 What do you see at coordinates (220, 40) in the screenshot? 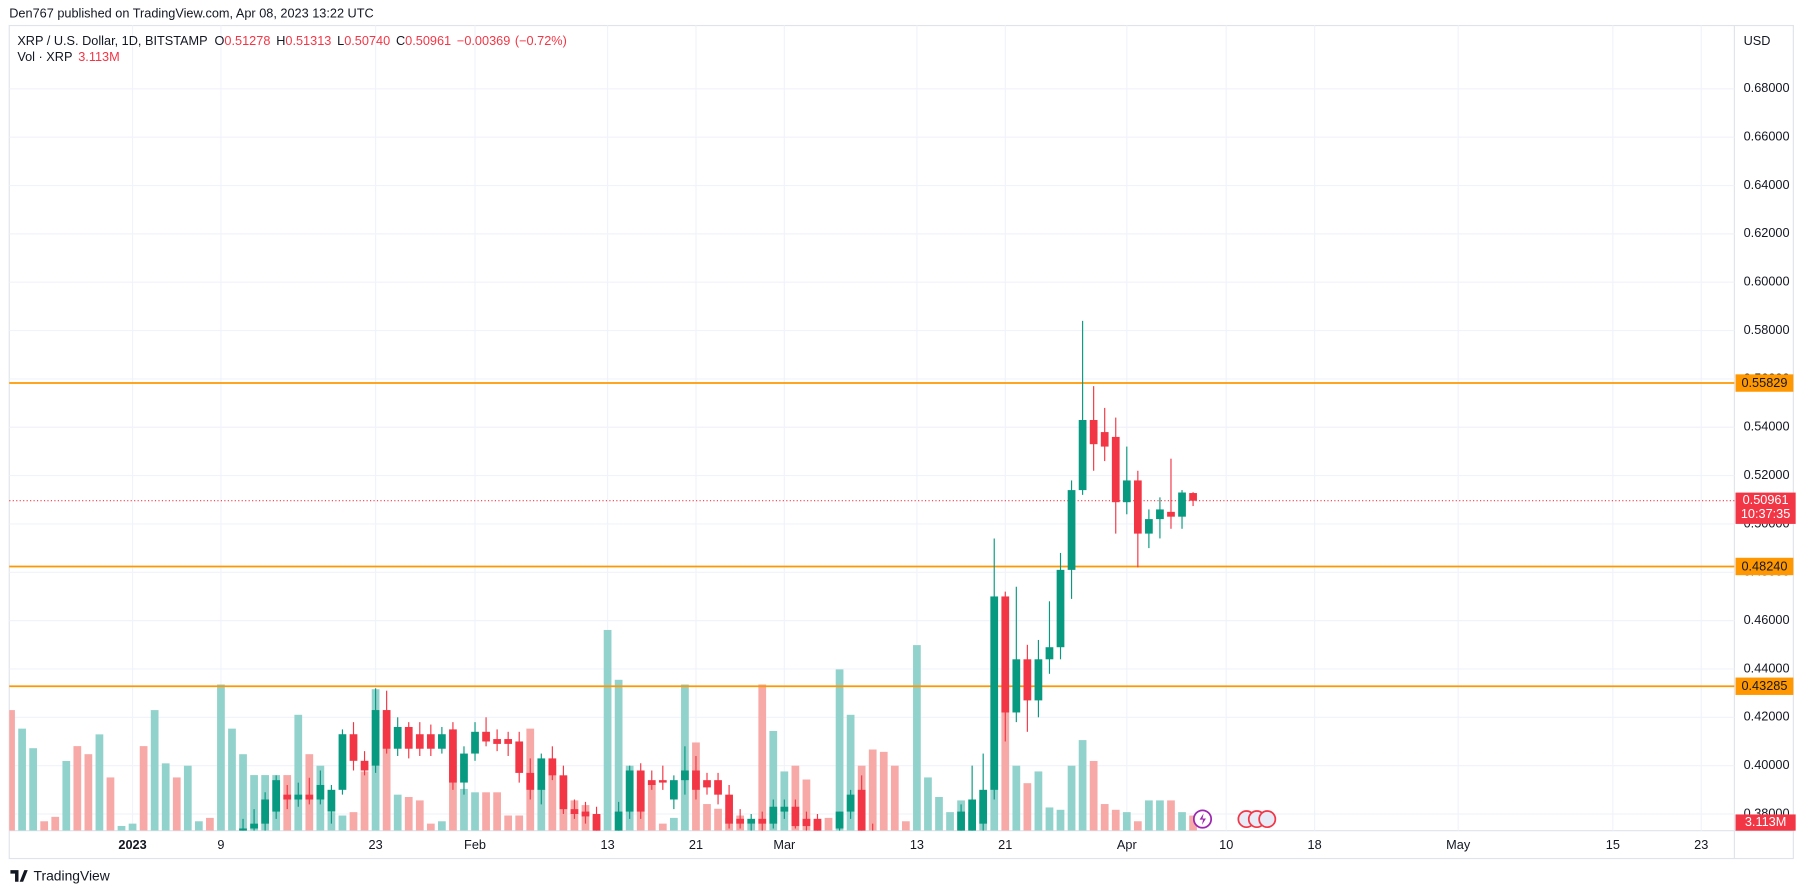
I see `ohlc-key: O` at bounding box center [220, 40].